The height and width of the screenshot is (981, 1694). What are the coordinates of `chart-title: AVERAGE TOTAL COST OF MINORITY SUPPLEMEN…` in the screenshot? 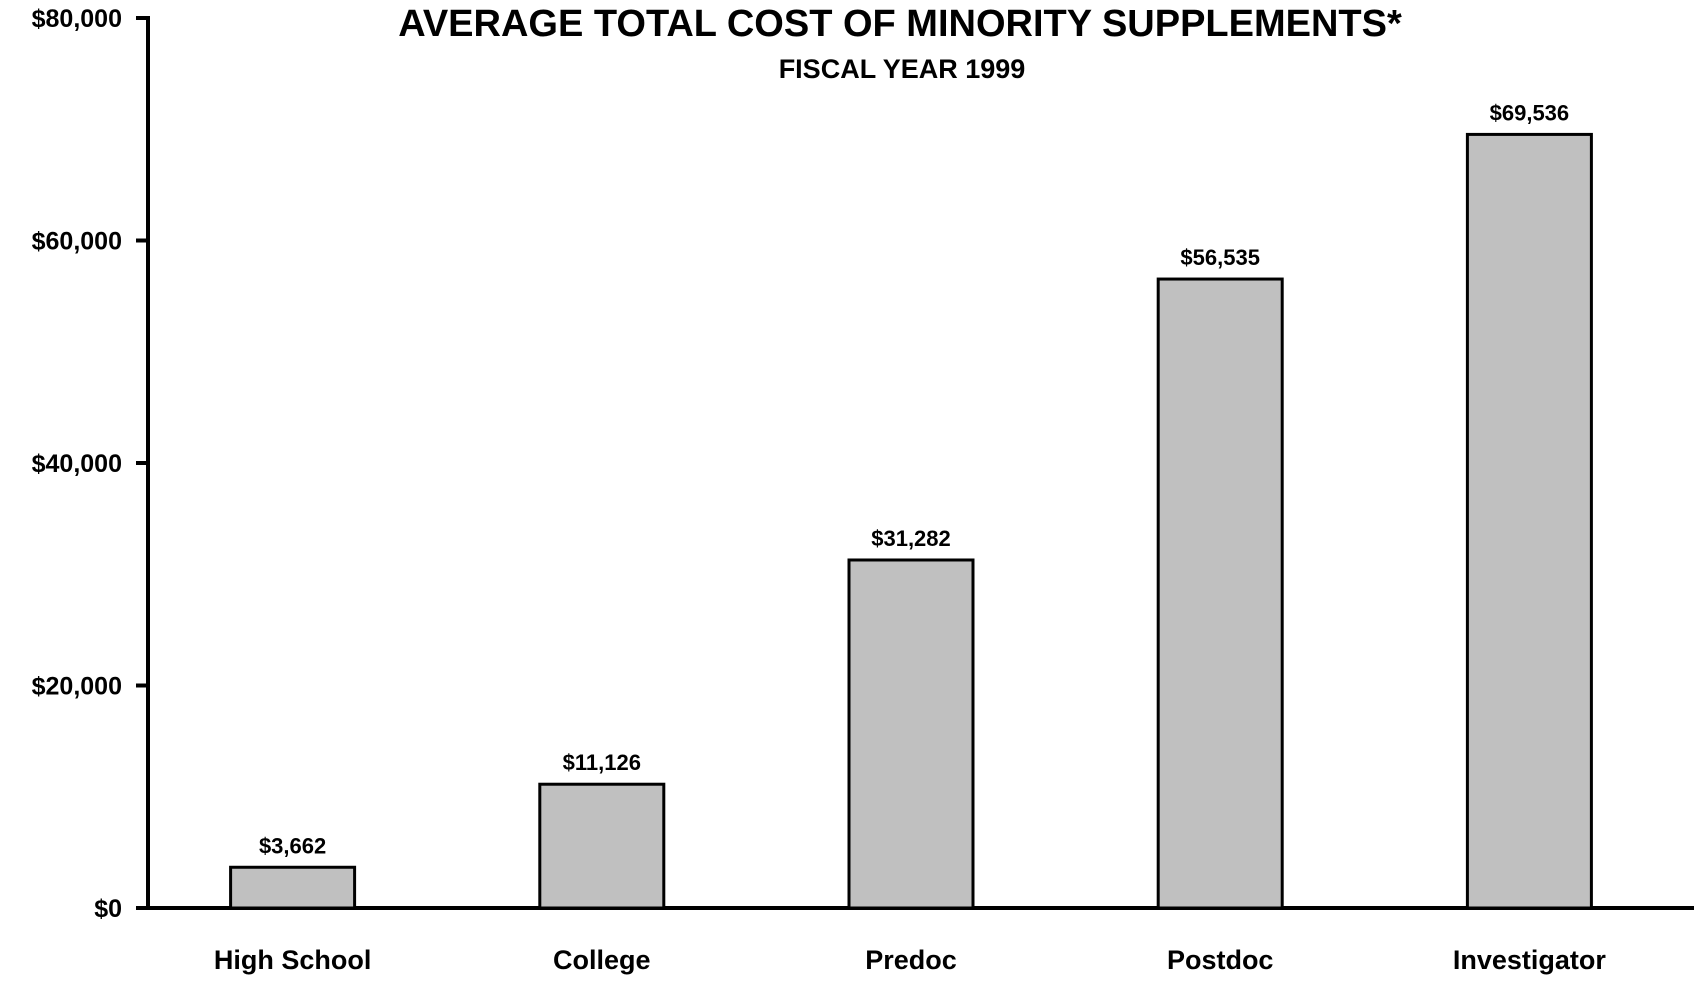 It's located at (900, 24).